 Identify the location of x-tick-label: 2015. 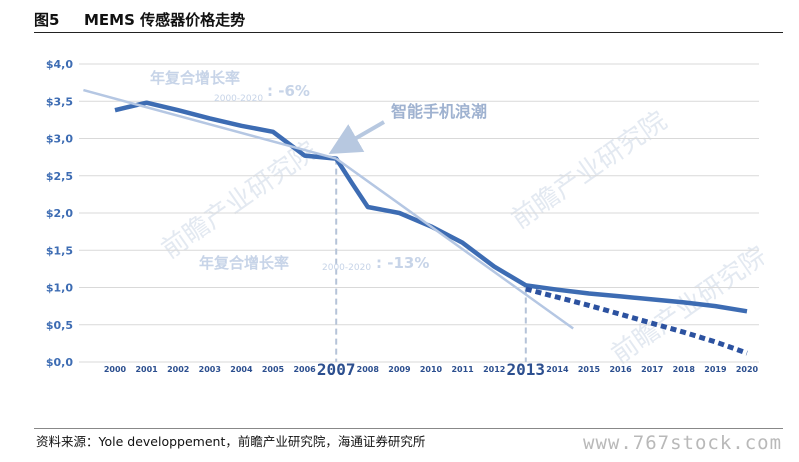
(589, 369).